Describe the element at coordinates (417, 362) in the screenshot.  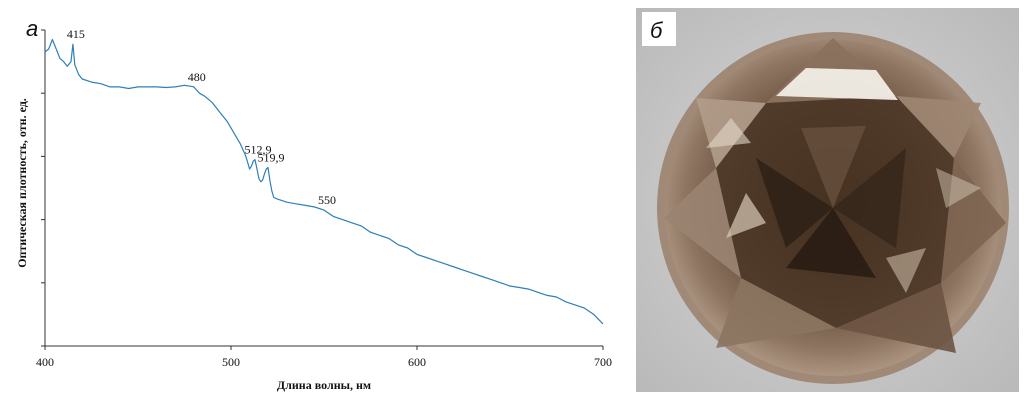
I see `x-tick-label: 600` at that location.